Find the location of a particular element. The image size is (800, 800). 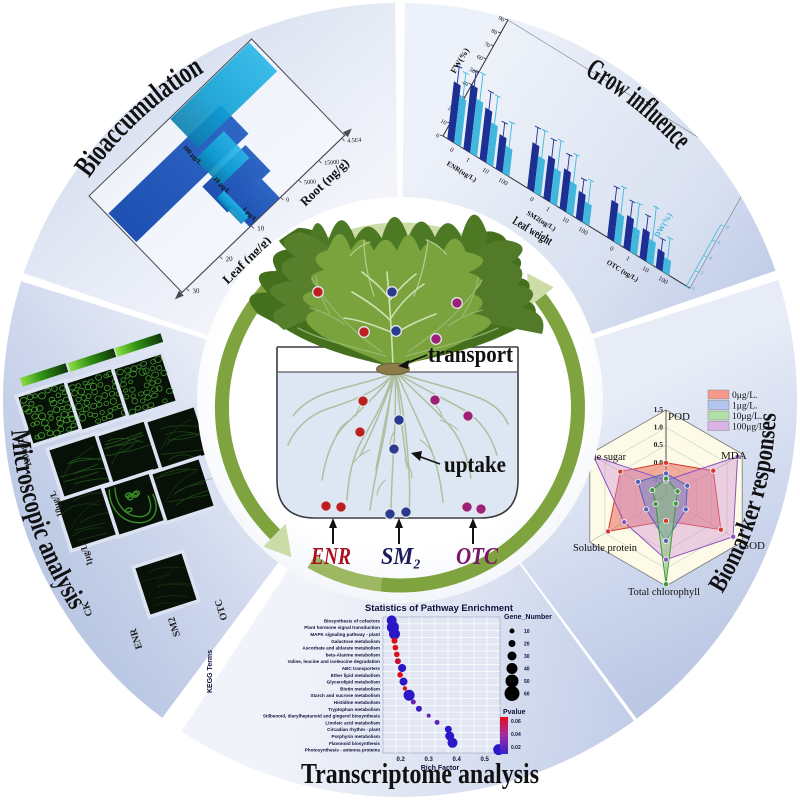

svg-text: 2 is located at coordinates (702, 273).